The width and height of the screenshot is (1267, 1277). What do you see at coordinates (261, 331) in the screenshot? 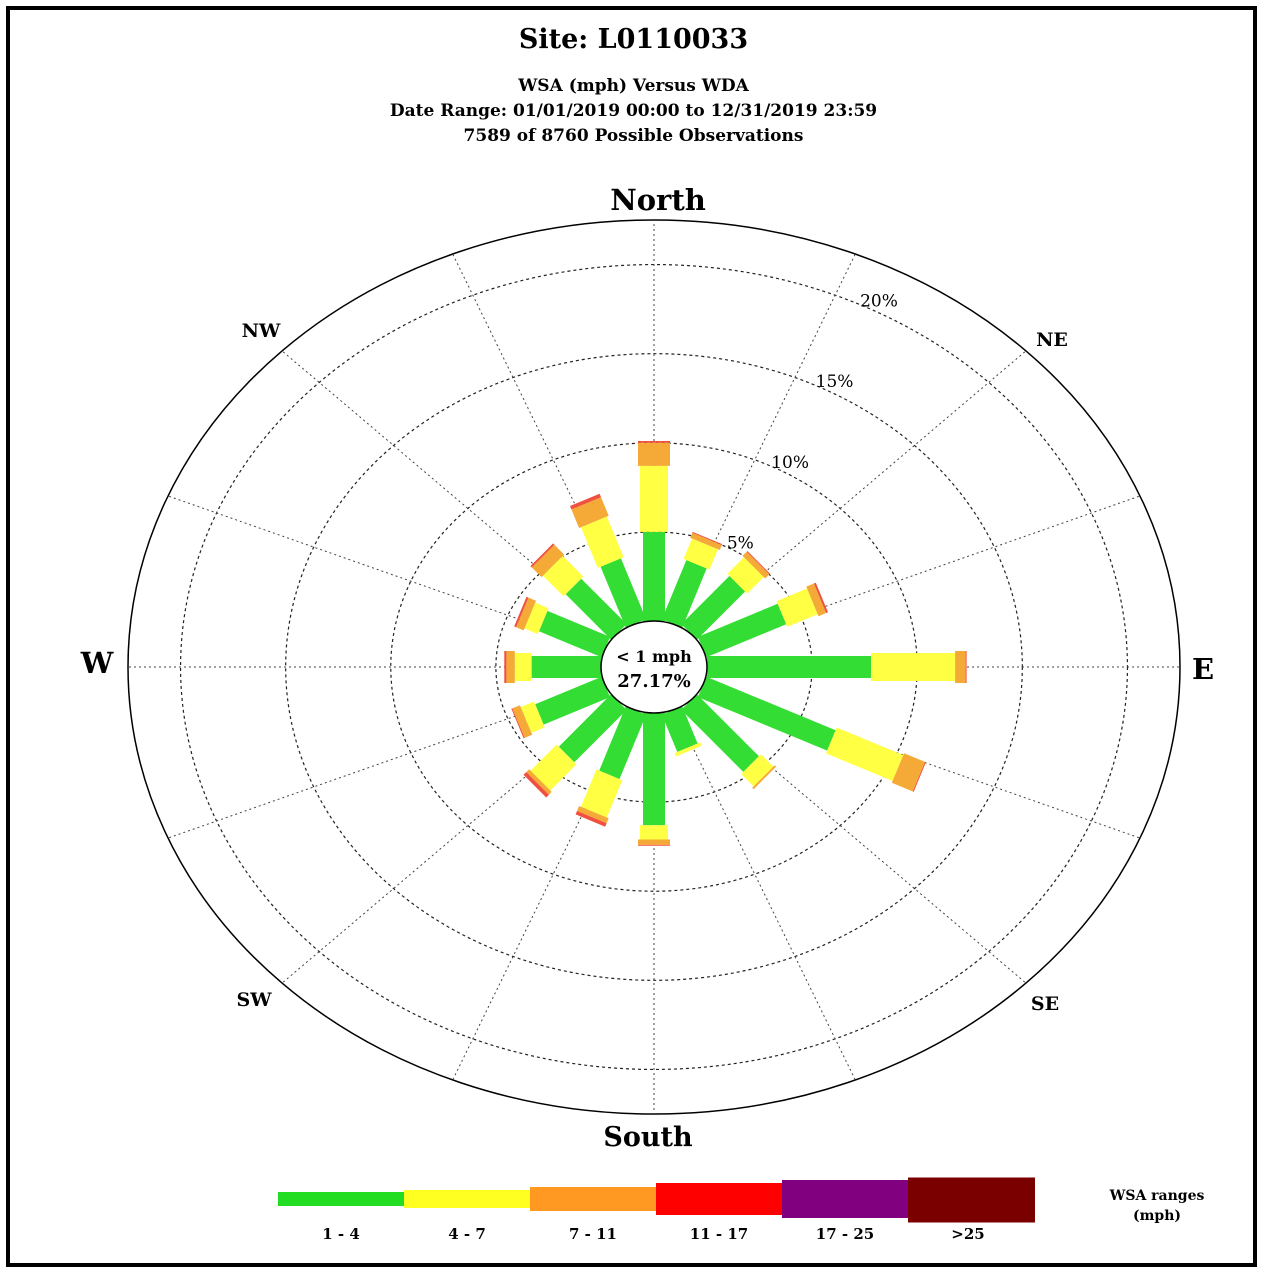
I see `direction-label-nw: NW` at bounding box center [261, 331].